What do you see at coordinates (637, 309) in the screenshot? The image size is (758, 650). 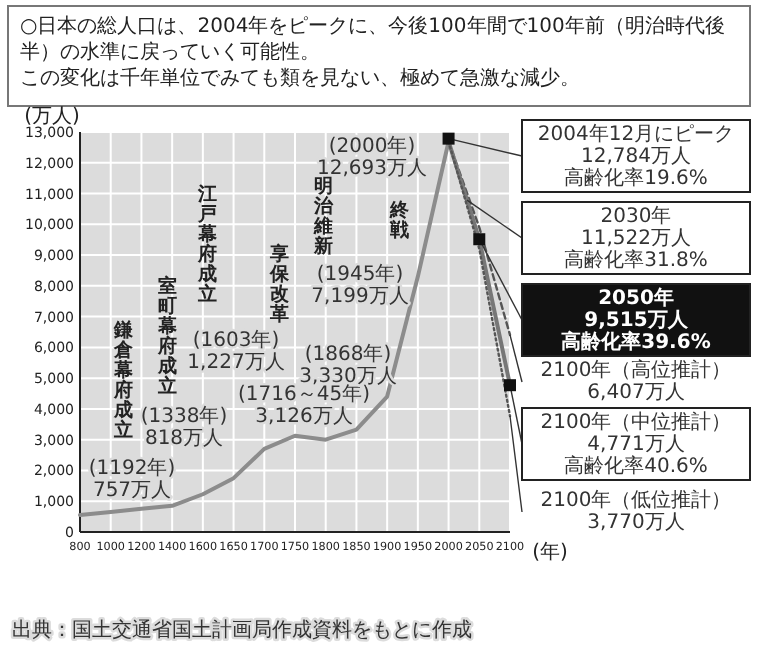 I see `text: 2050年 9,515万人` at bounding box center [637, 309].